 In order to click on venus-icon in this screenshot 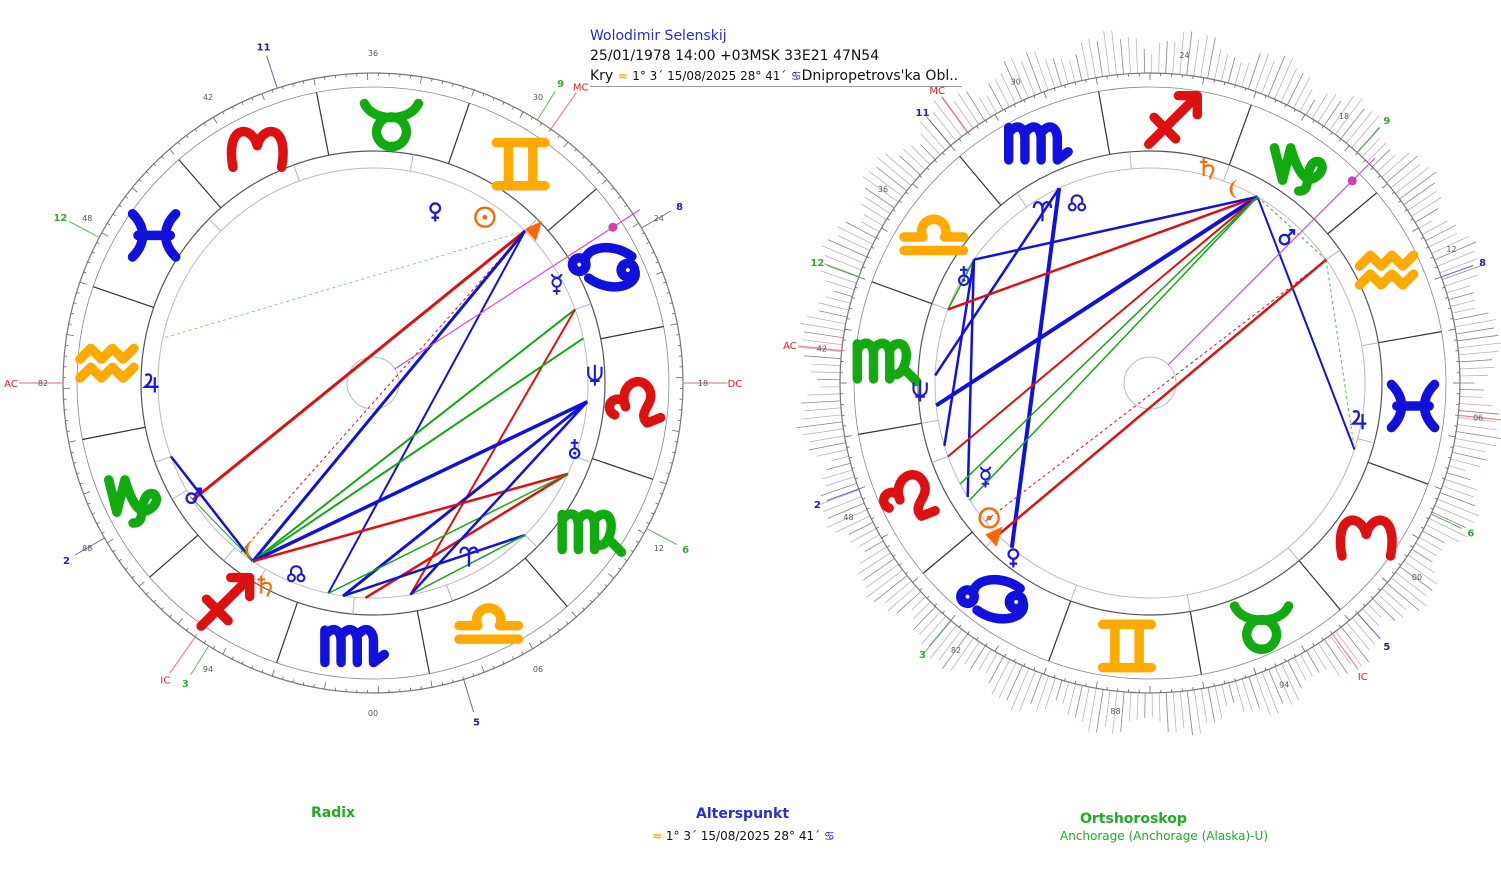, I will do `click(1013, 558)`.